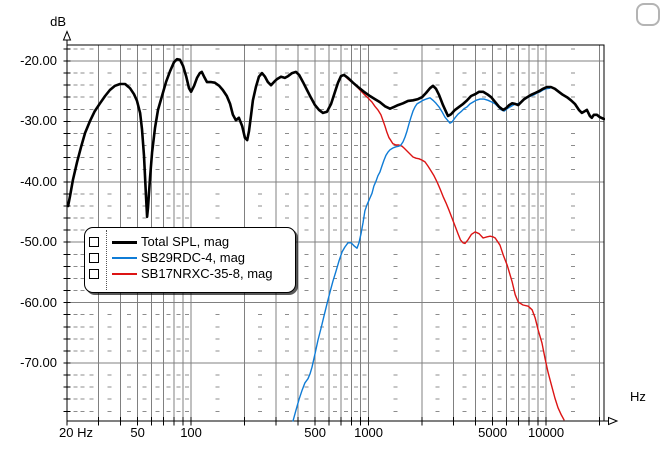 This screenshot has height=469, width=672. Describe the element at coordinates (137, 432) in the screenshot. I see `x-tick-label: 50` at that location.